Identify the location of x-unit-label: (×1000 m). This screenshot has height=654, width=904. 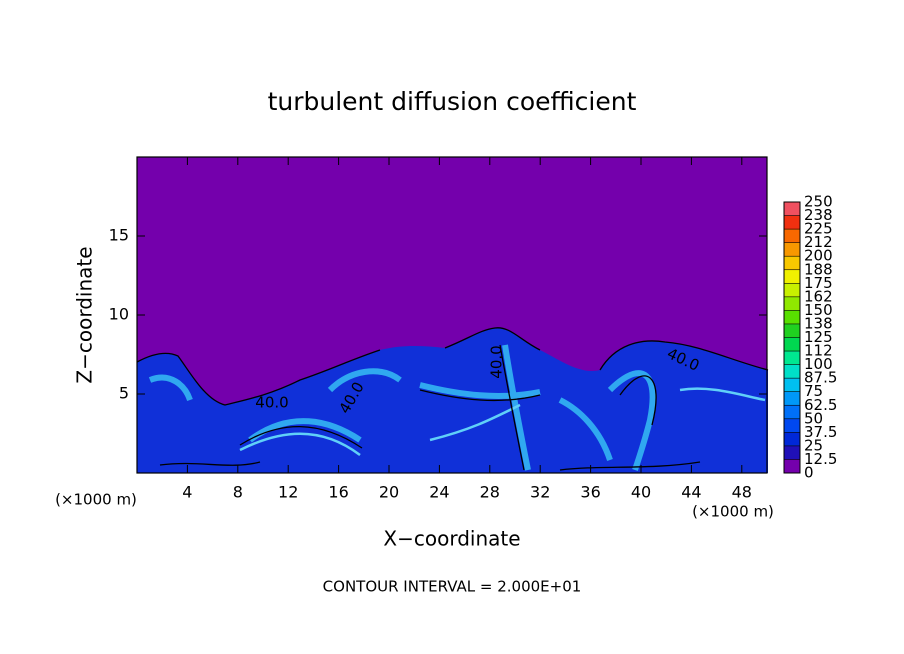
(733, 512).